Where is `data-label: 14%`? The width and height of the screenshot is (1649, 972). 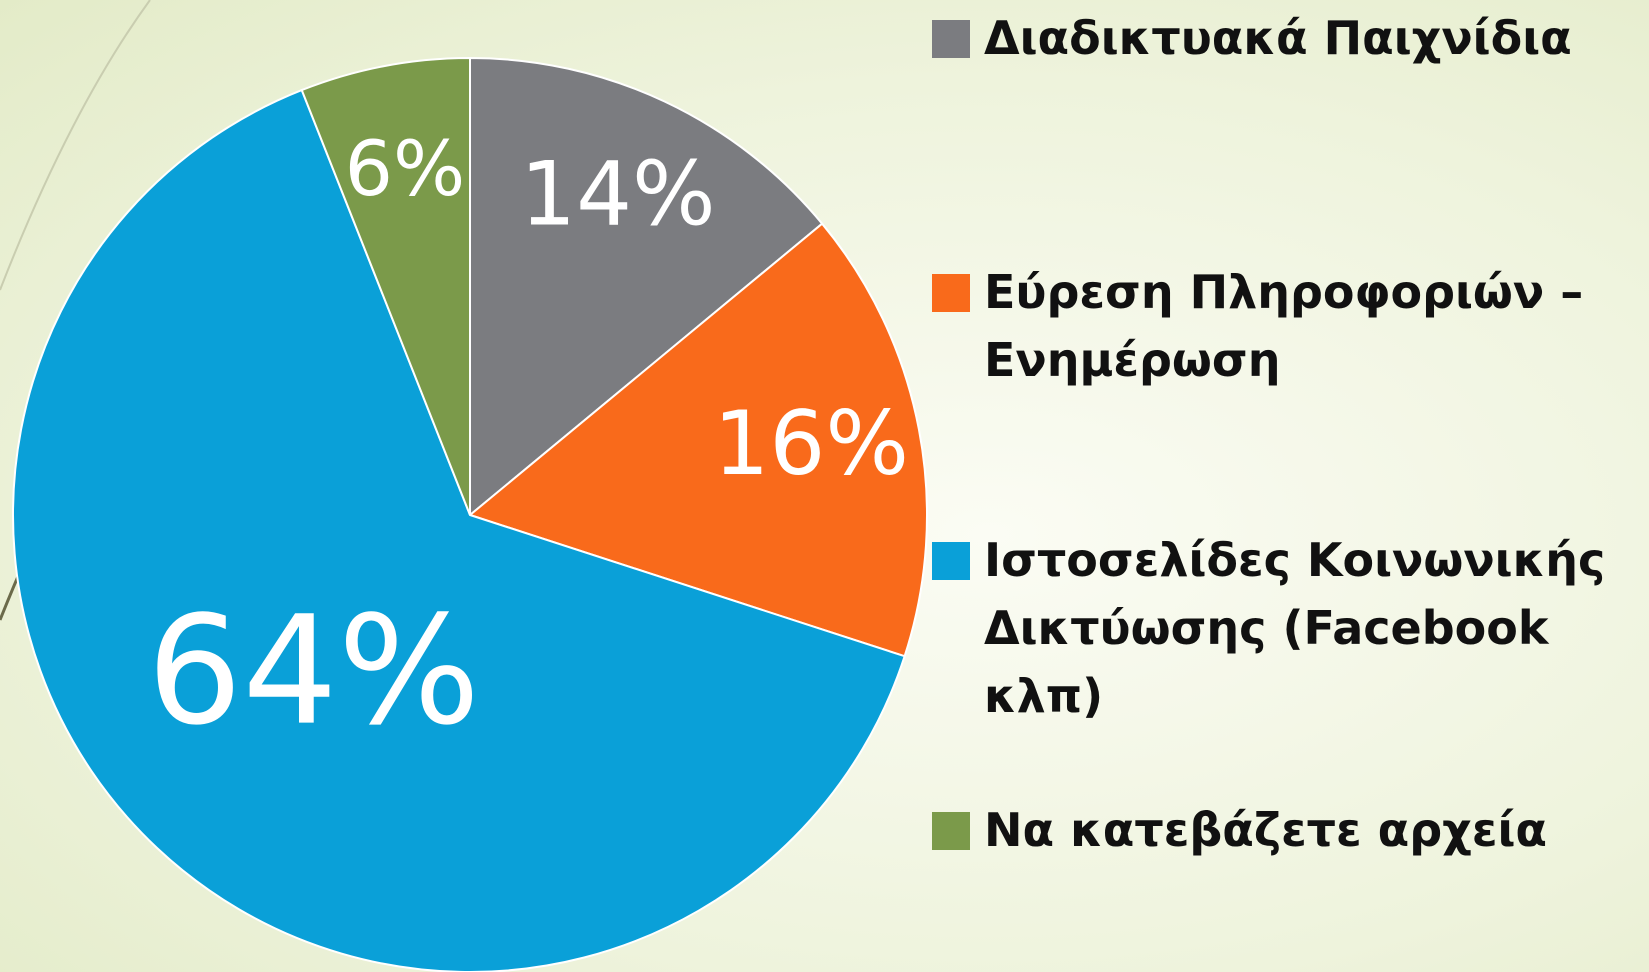 data-label: 14% is located at coordinates (618, 194).